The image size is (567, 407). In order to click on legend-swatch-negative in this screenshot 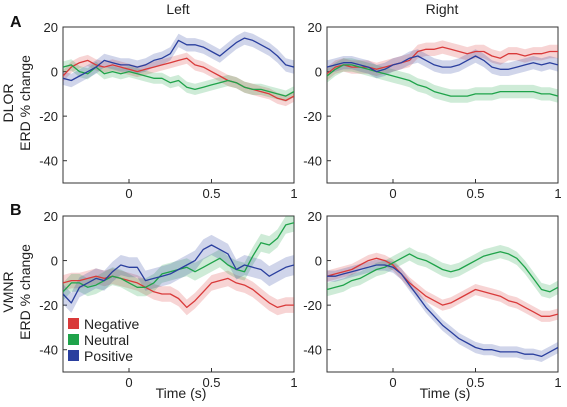, I will do `click(73, 323)`.